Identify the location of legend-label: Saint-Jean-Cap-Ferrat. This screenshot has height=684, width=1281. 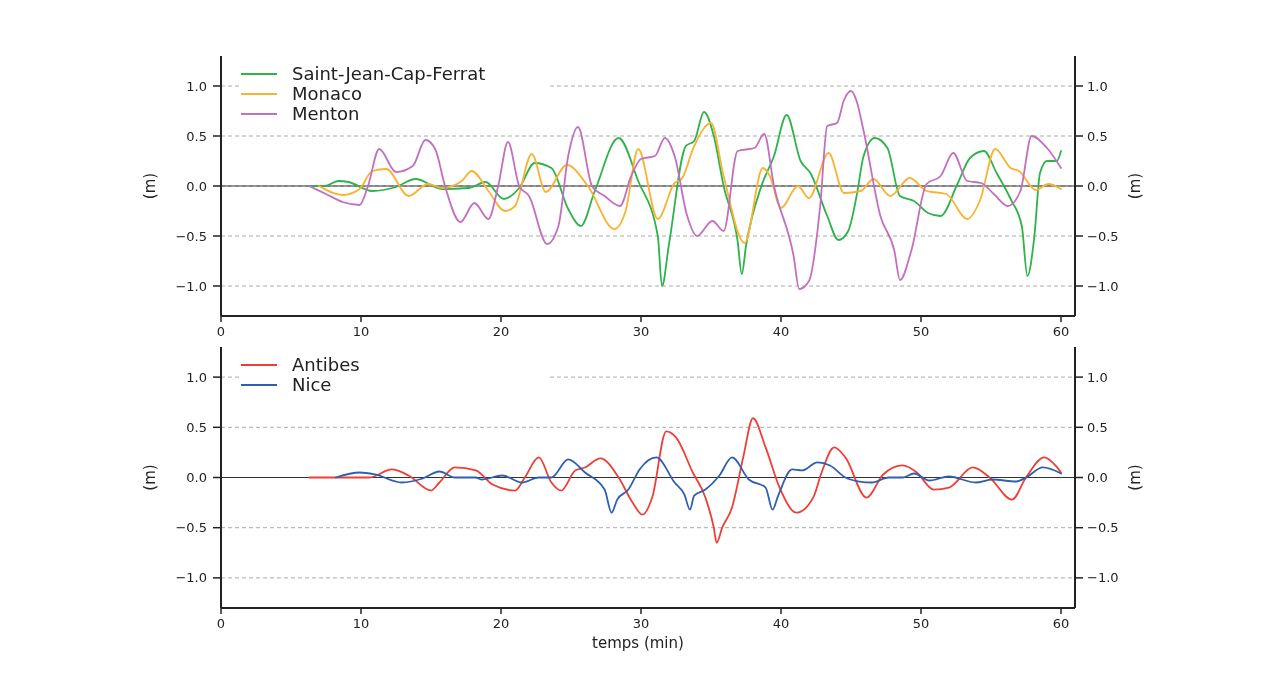
(389, 73).